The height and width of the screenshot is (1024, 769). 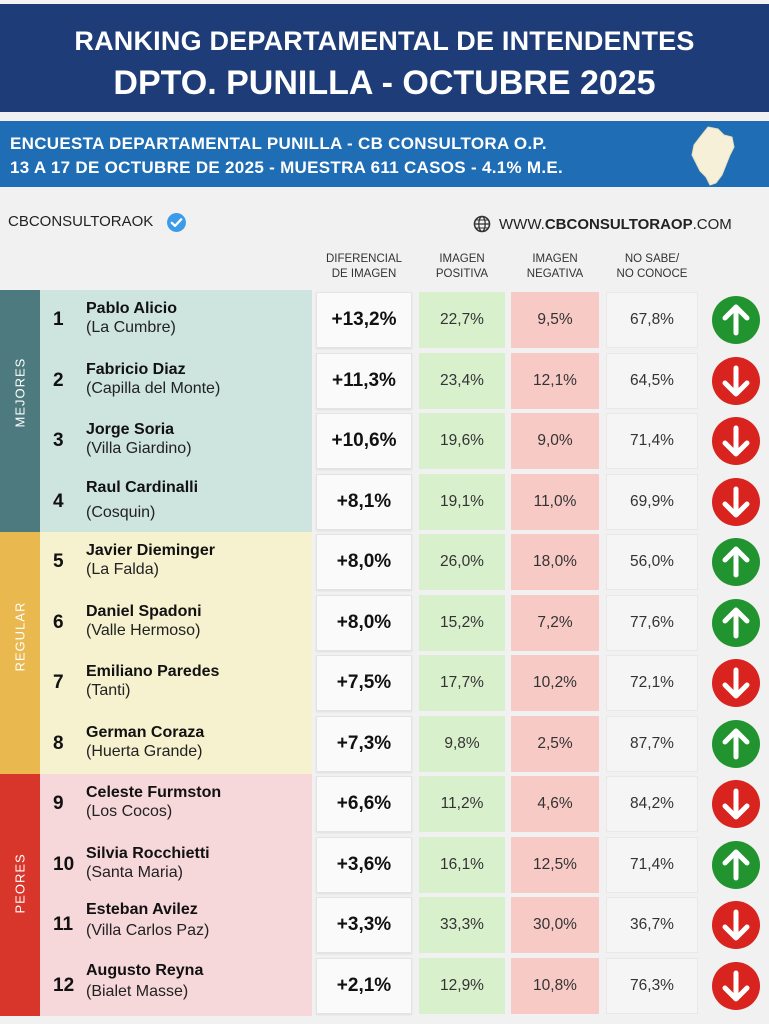 I want to click on rank-number: 7, so click(x=58, y=682).